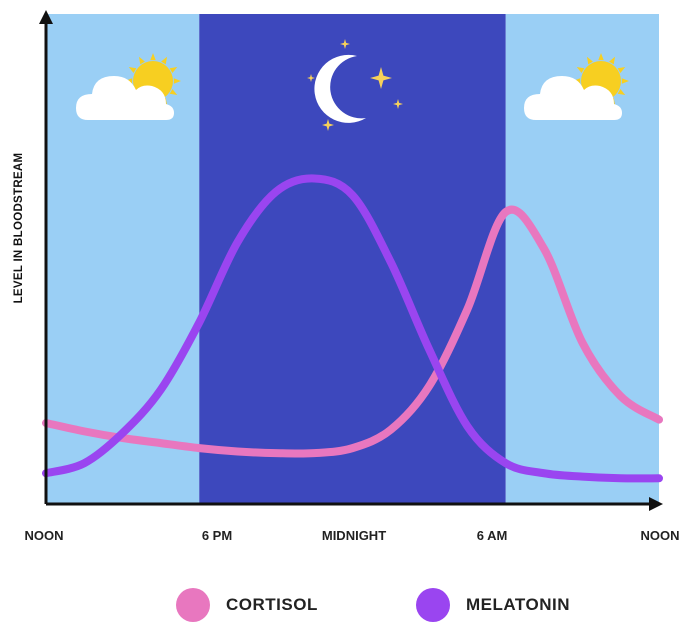 The image size is (686, 628). What do you see at coordinates (19, 228) in the screenshot?
I see `y-axis-title: LEVEL IN BLOODSTREAM` at bounding box center [19, 228].